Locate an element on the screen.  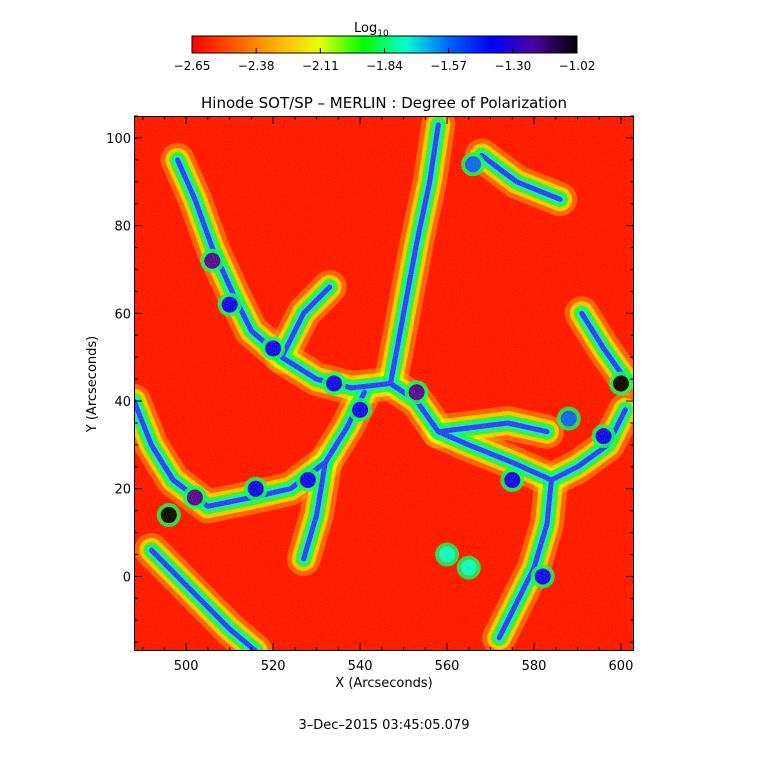
x-axis-label: X (Arcseconds) is located at coordinates (383, 683).